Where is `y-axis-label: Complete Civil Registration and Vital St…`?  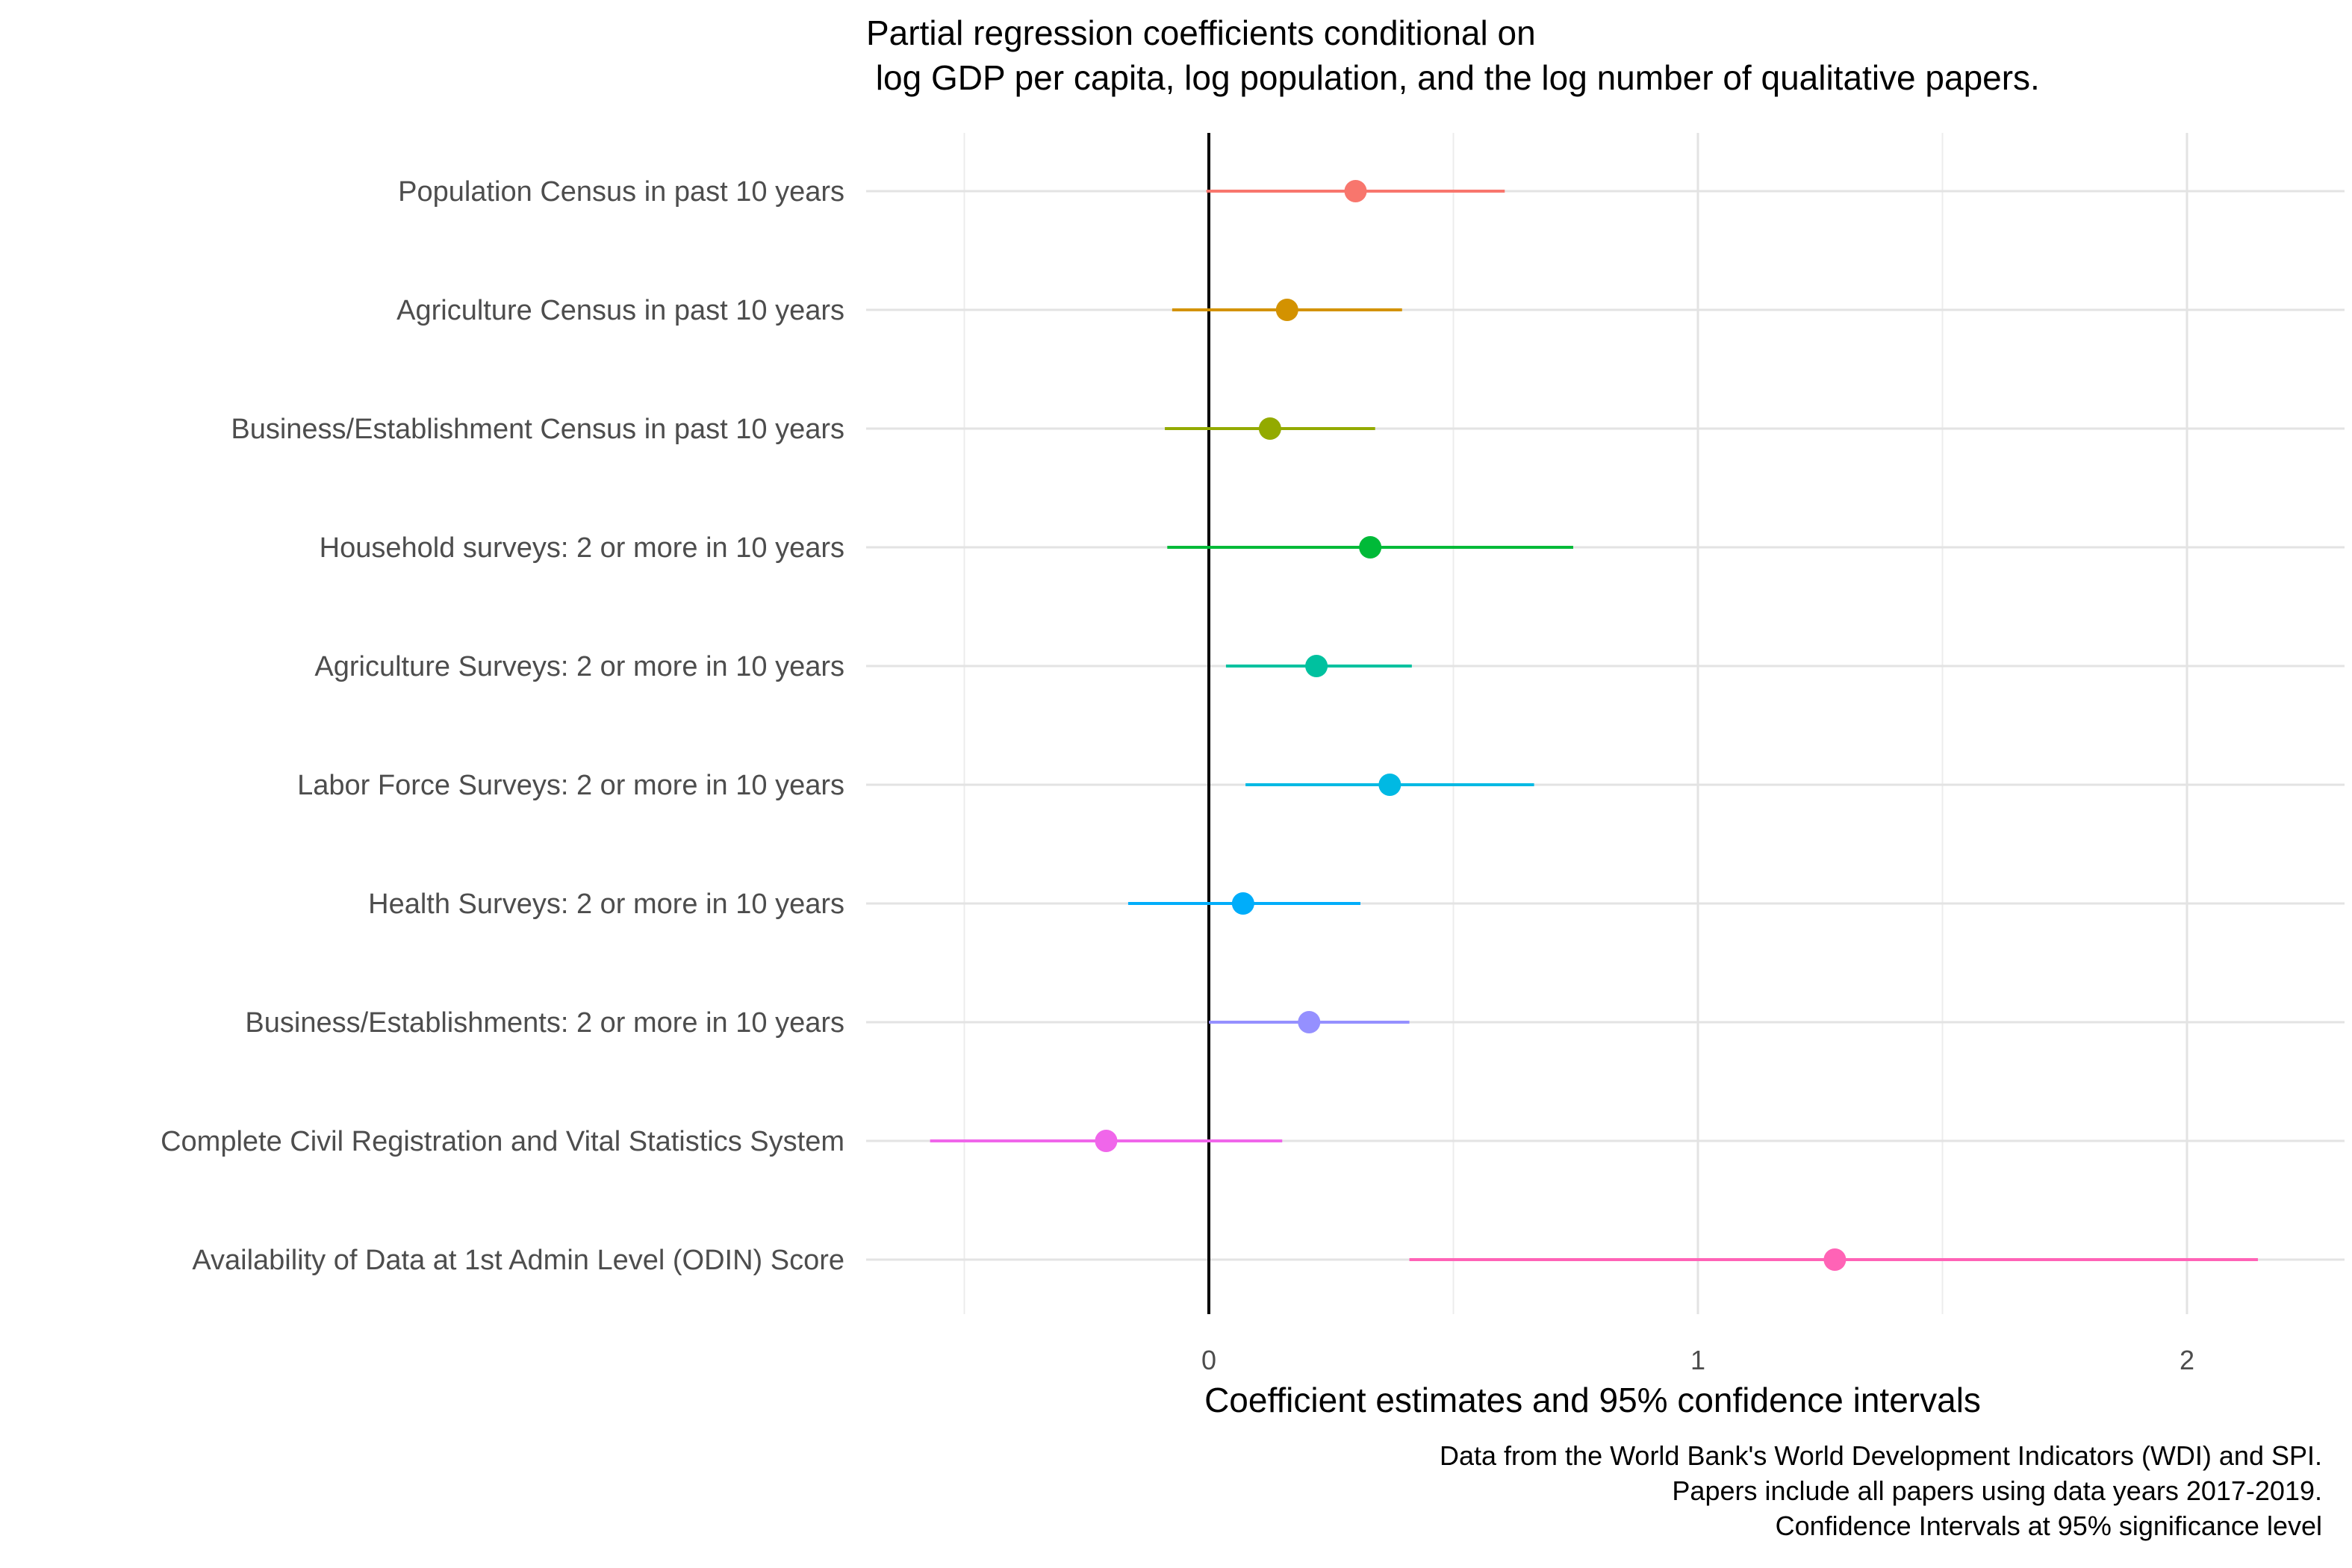 y-axis-label: Complete Civil Registration and Vital St… is located at coordinates (502, 1141).